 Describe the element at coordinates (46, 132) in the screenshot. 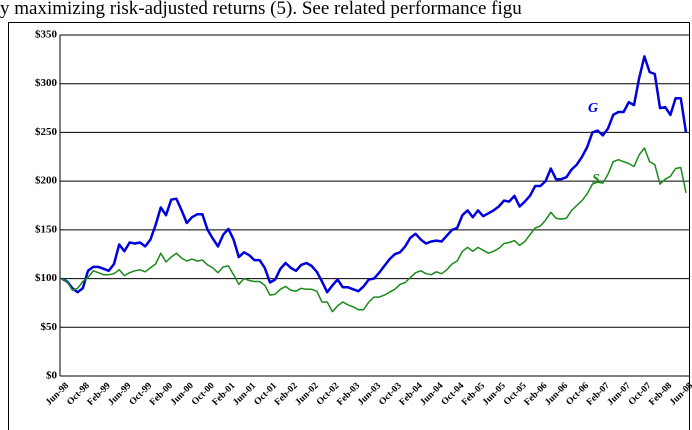

I see `y-tick-label: $250` at that location.